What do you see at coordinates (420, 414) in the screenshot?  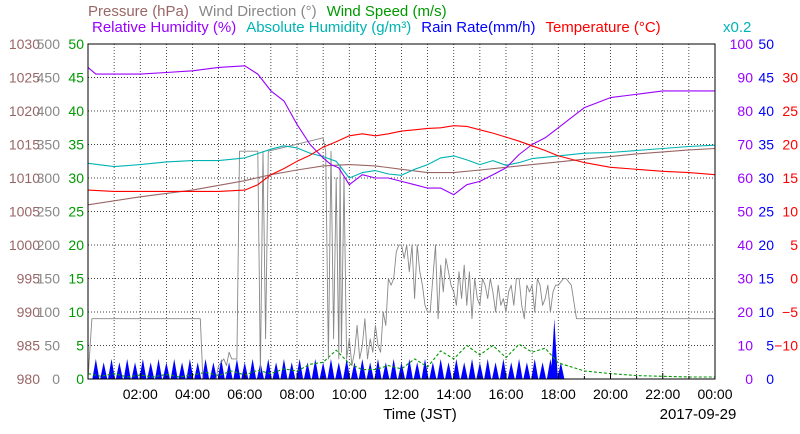 I see `x-axis-label: Time (JST)` at bounding box center [420, 414].